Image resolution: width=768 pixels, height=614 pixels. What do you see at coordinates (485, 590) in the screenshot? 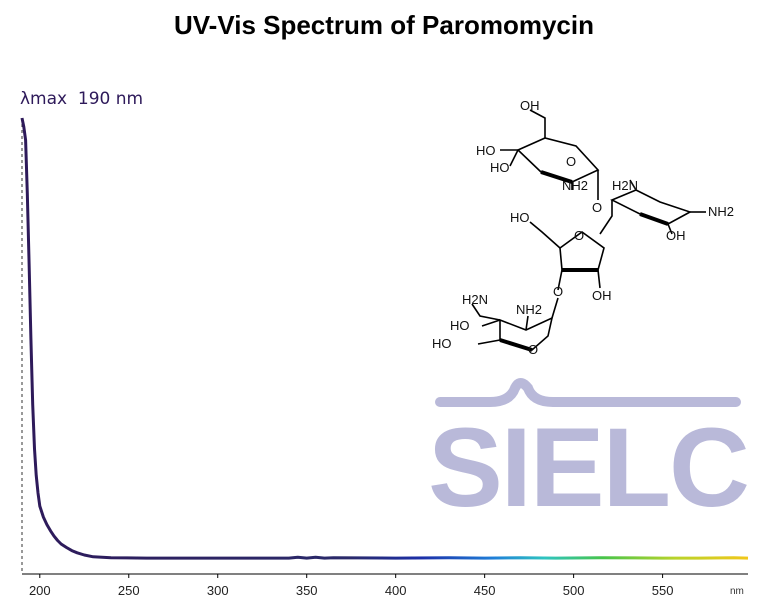
I see `x-tick-label: 450` at bounding box center [485, 590].